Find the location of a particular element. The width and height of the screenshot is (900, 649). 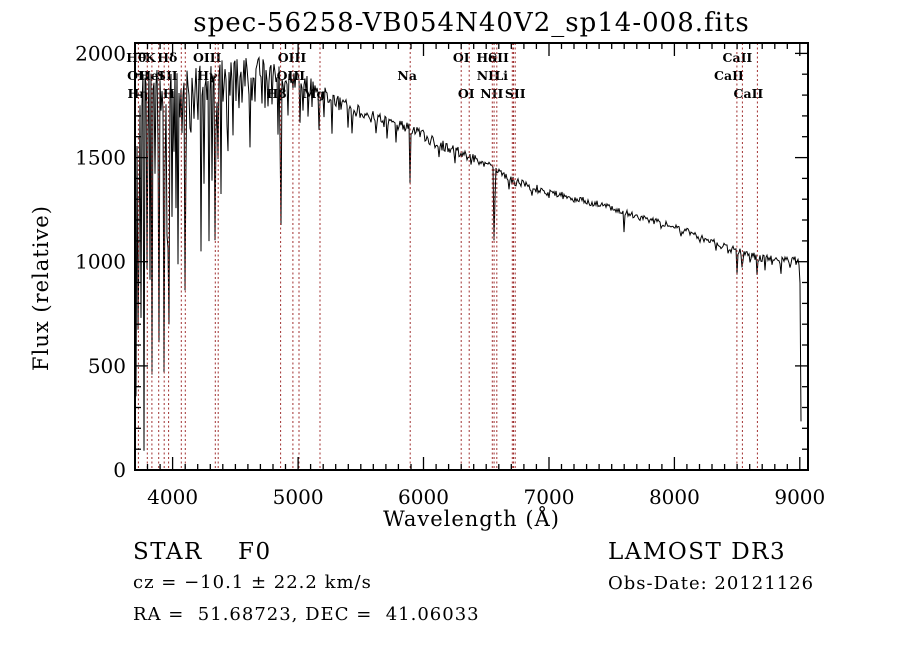

line-label-Hθ-3798: Hθ is located at coordinates (136, 57).